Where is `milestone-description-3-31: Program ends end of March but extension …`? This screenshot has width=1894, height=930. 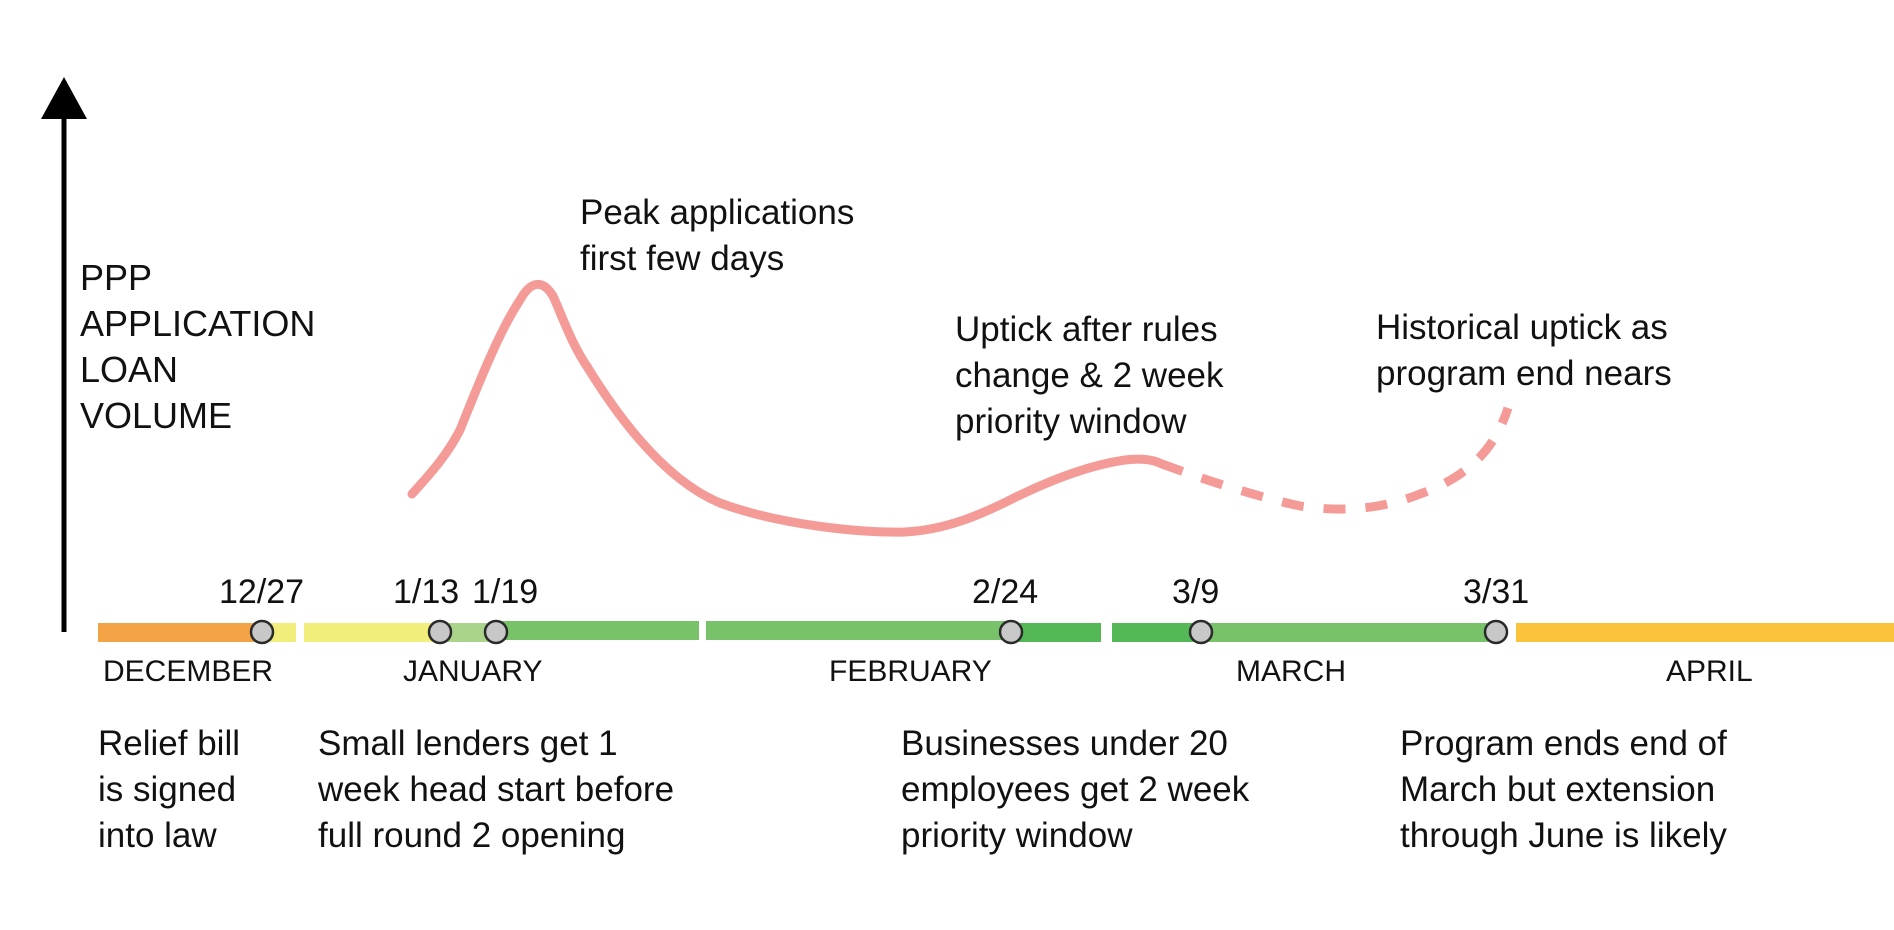 milestone-description-3-31: Program ends end of March but extension … is located at coordinates (1563, 790).